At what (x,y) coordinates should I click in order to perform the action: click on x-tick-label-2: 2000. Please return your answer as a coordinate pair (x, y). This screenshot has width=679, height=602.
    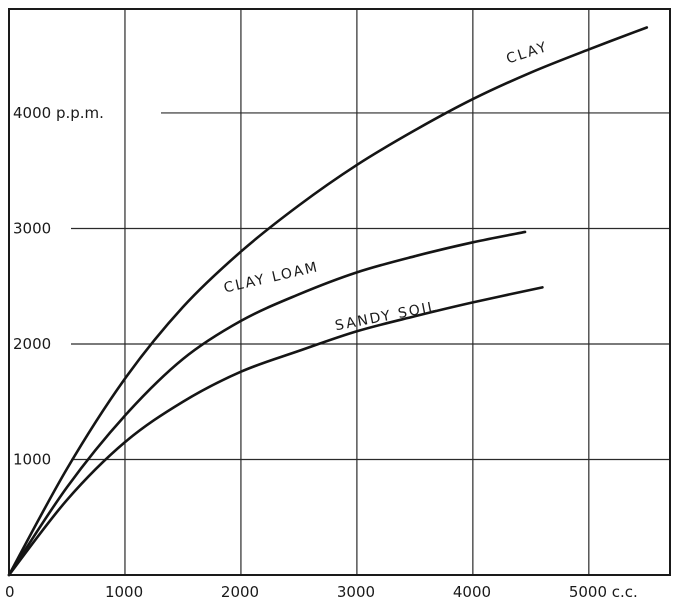
    Looking at the image, I should click on (240, 592).